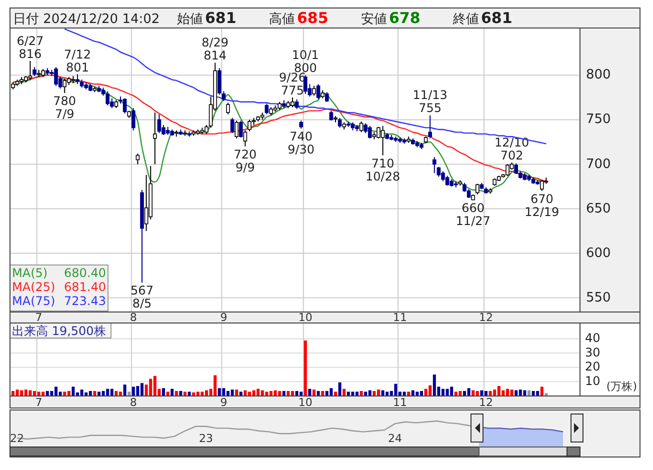 The image size is (653, 470). Describe the element at coordinates (621, 386) in the screenshot. I see `y-axis-title: (万株)` at that location.